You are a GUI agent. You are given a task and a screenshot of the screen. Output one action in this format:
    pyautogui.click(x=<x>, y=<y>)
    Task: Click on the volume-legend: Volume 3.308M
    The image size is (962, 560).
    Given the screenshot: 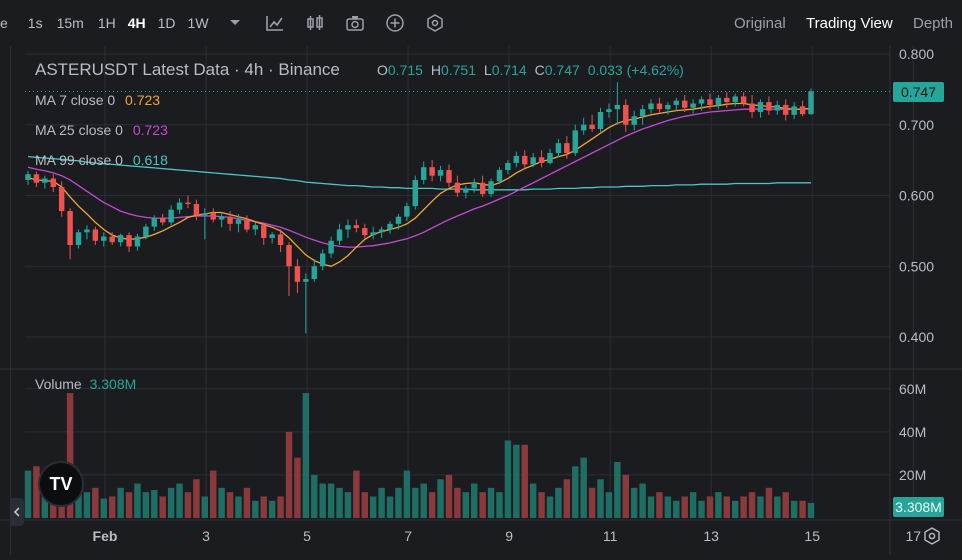 What is the action you would take?
    pyautogui.click(x=85, y=384)
    